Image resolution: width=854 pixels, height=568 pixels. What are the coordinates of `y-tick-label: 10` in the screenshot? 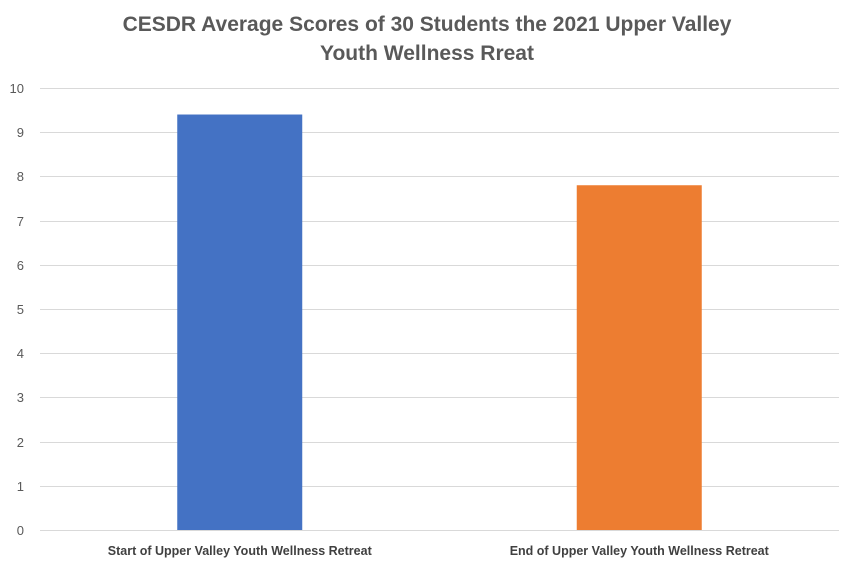 It's located at (17, 88).